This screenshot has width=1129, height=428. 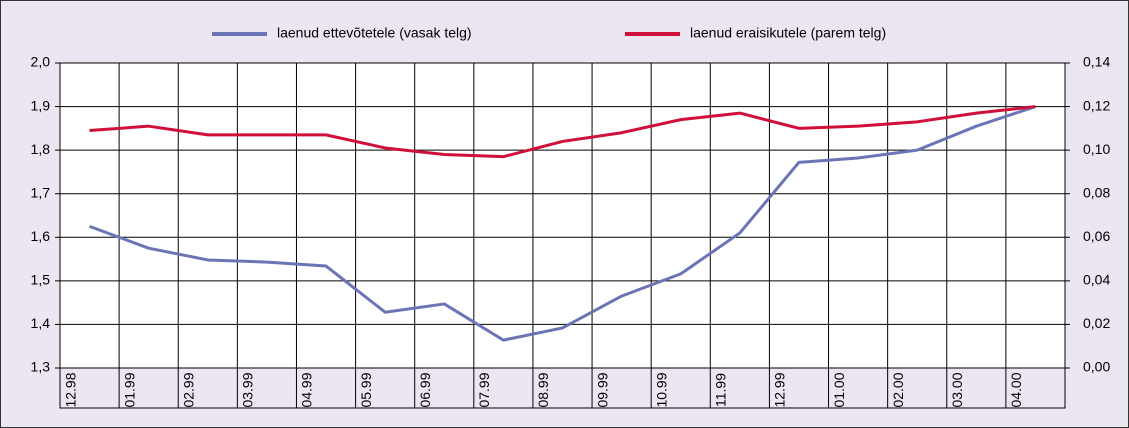 What do you see at coordinates (957, 389) in the screenshot?
I see `x-tick-label: 03.00` at bounding box center [957, 389].